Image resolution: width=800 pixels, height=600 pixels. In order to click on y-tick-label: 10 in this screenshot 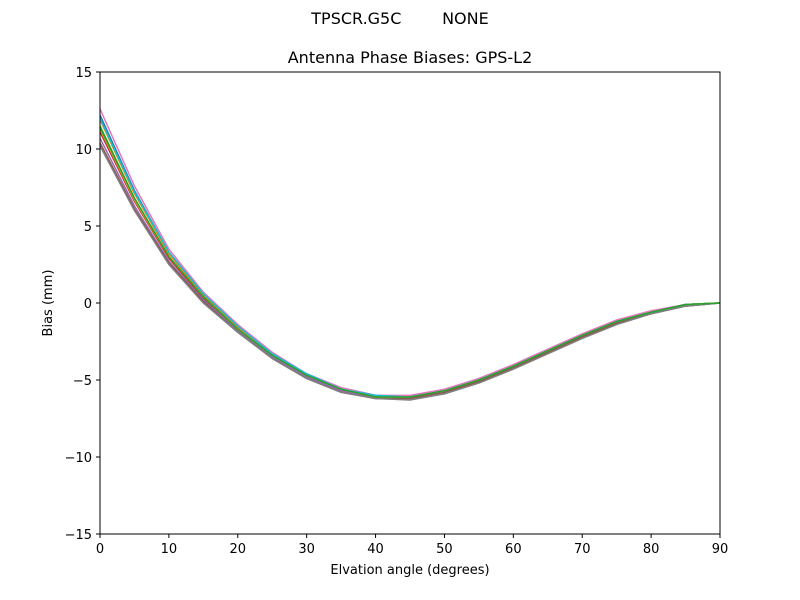, I will do `click(83, 150)`.